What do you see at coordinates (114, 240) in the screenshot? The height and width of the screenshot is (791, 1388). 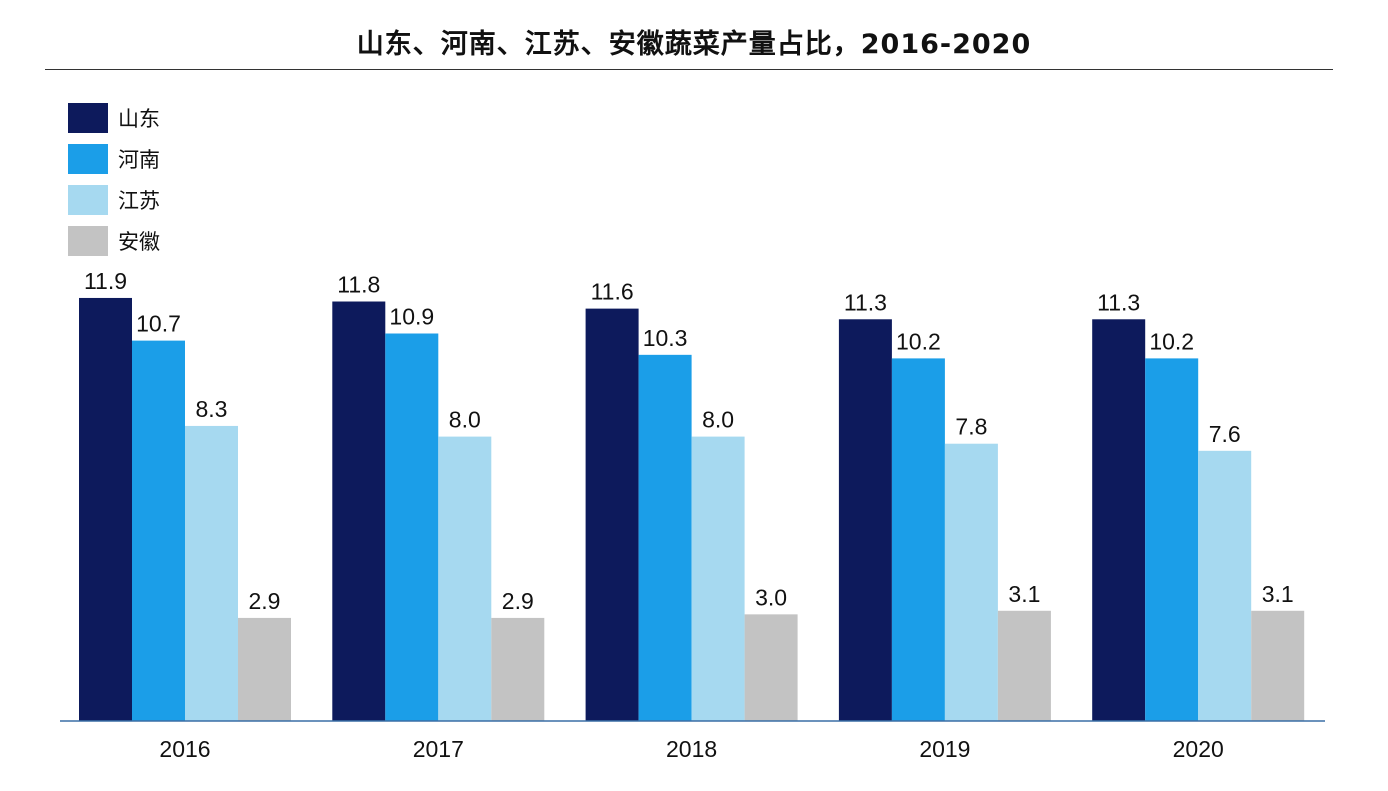 I see `legend-item-anhui: 安徽` at bounding box center [114, 240].